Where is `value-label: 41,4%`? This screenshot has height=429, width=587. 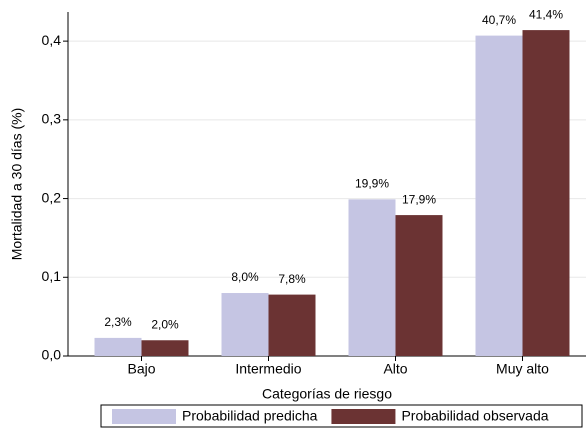
value-label: 41,4% is located at coordinates (546, 14).